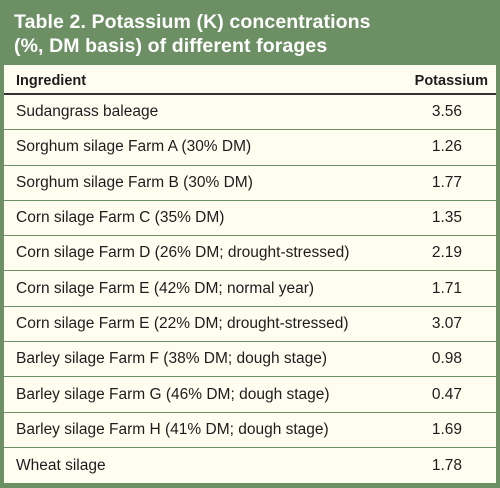 This screenshot has width=500, height=488. What do you see at coordinates (446, 323) in the screenshot?
I see `potassium-cell: 3.07` at bounding box center [446, 323].